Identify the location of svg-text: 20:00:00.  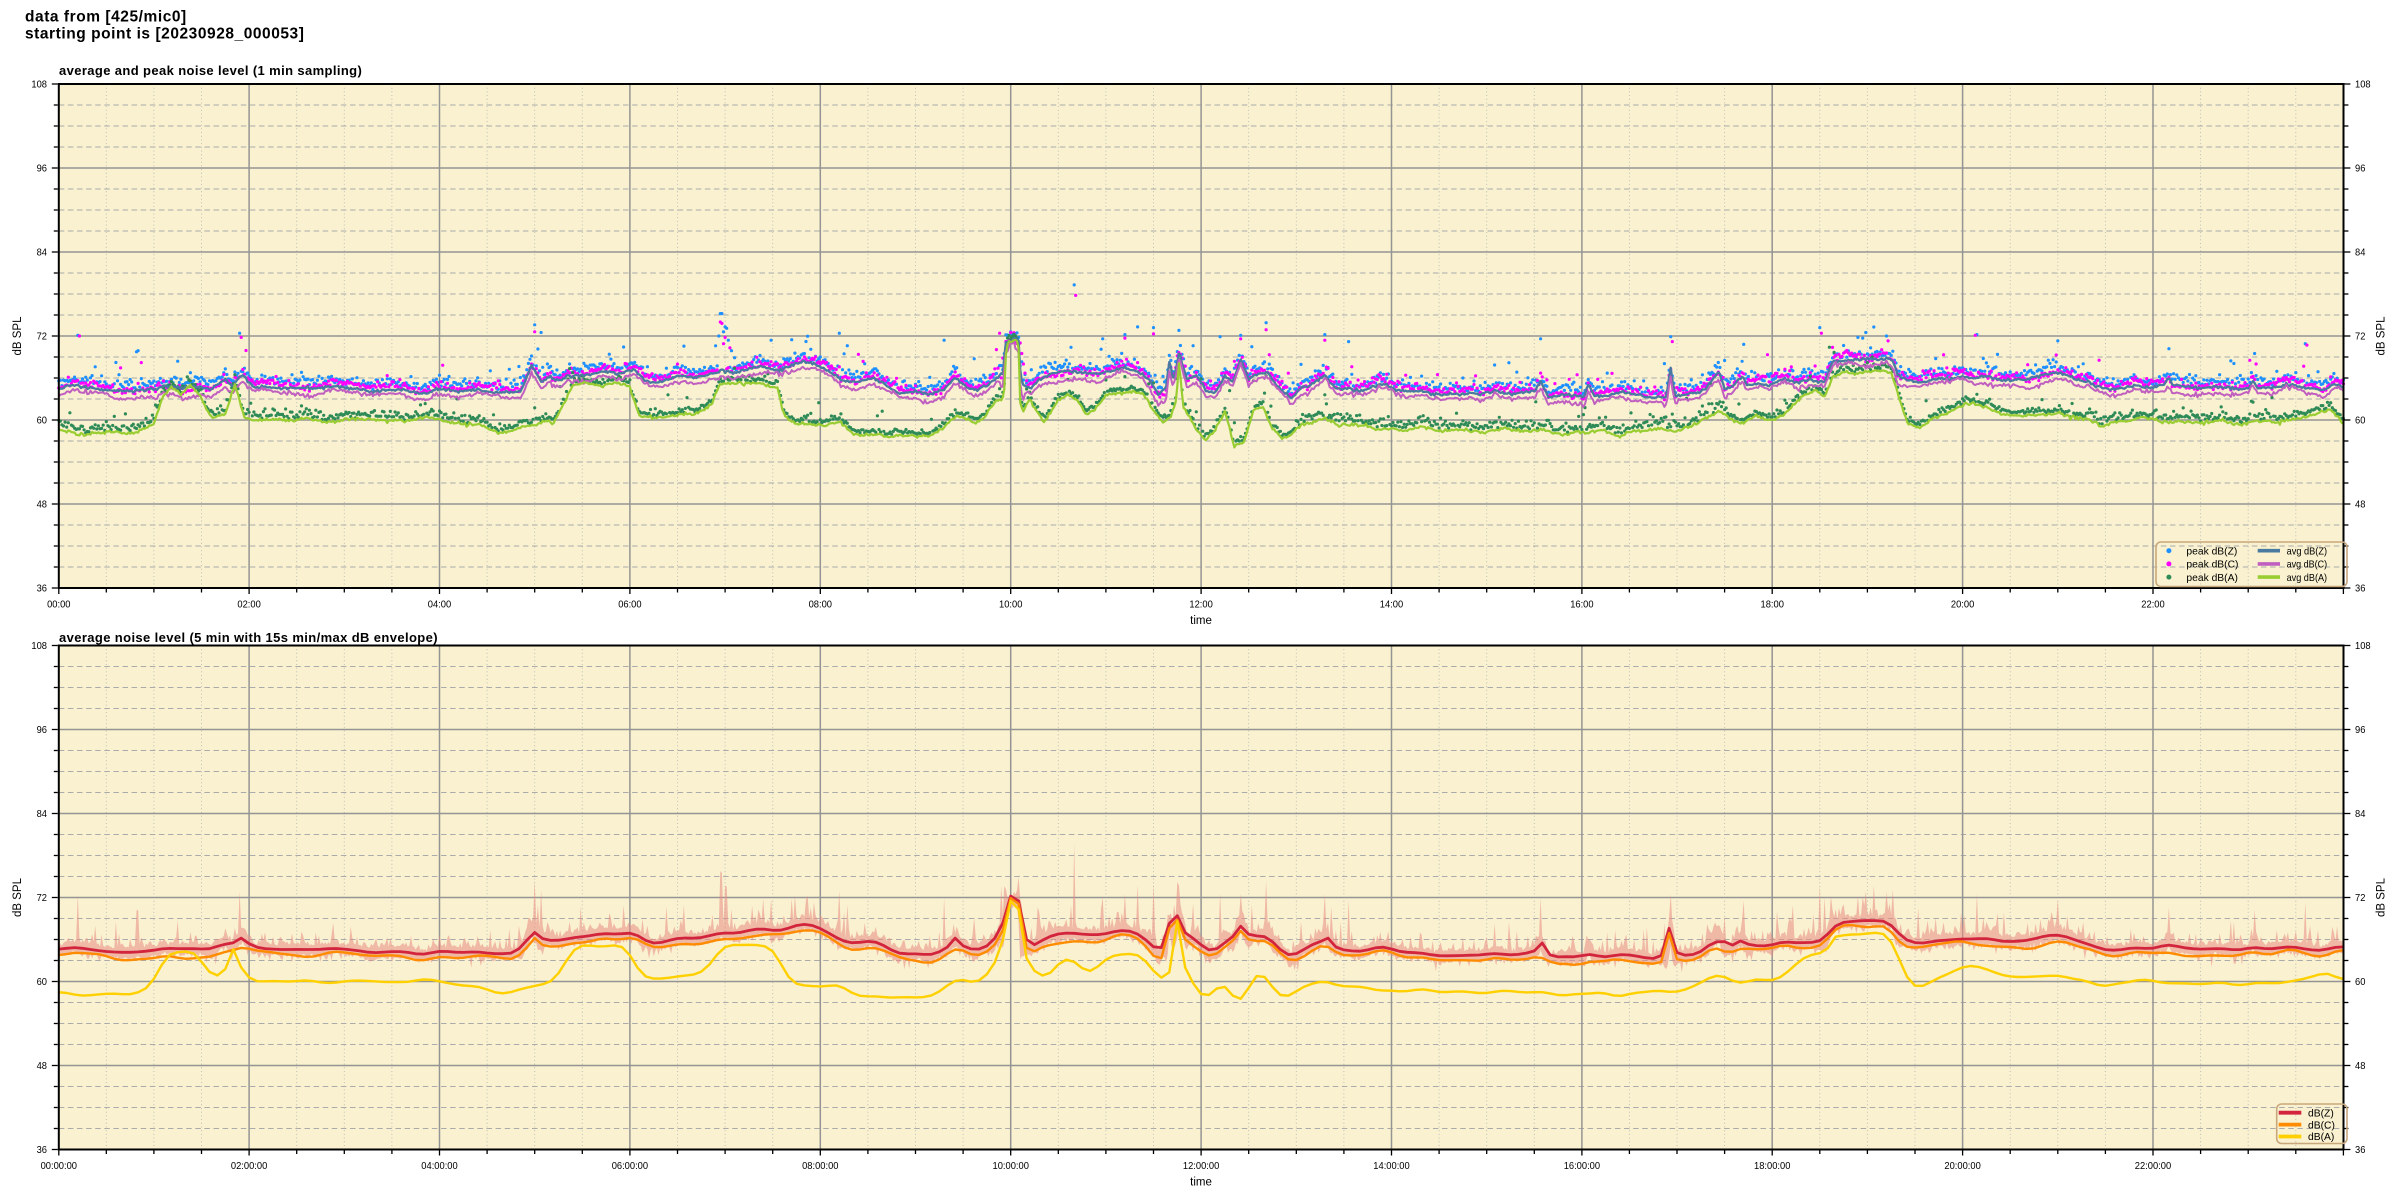
(1962, 1166).